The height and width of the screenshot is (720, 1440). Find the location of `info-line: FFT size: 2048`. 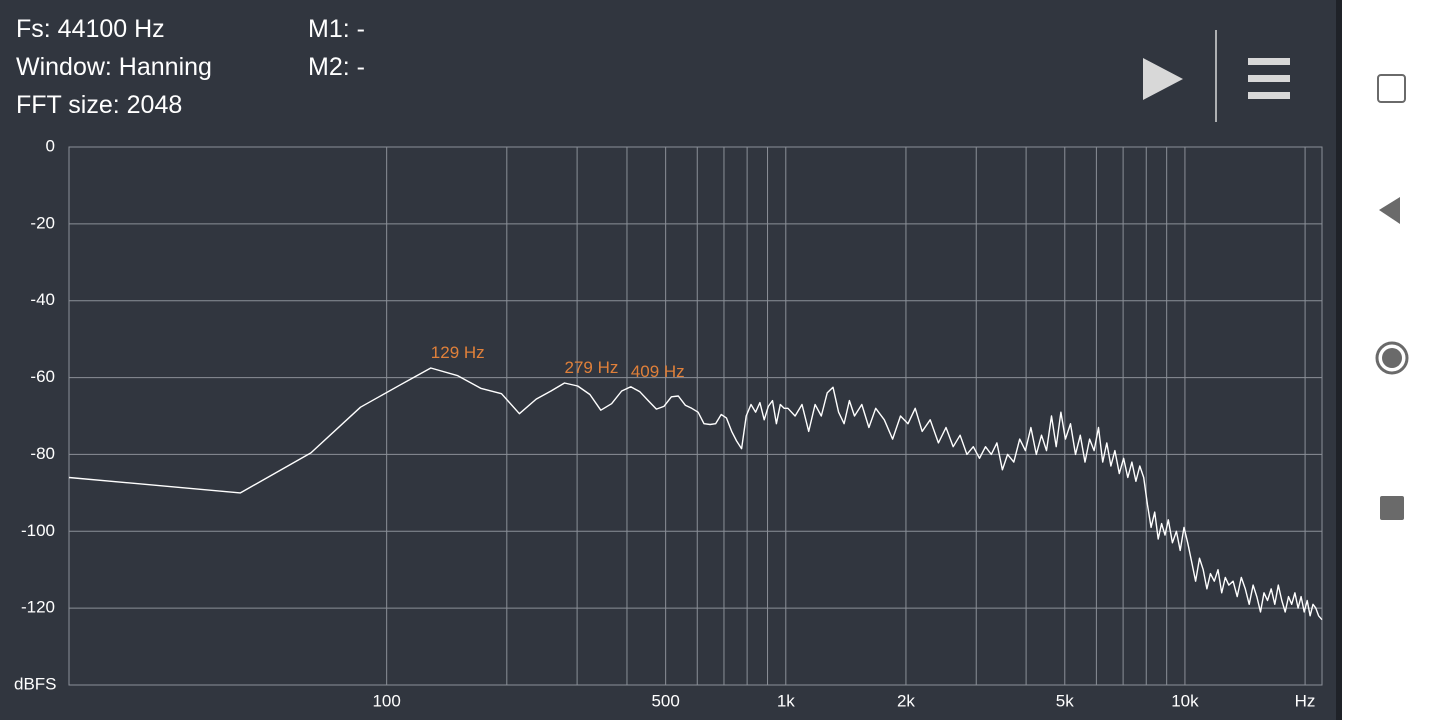

info-line: FFT size: 2048 is located at coordinates (99, 105).